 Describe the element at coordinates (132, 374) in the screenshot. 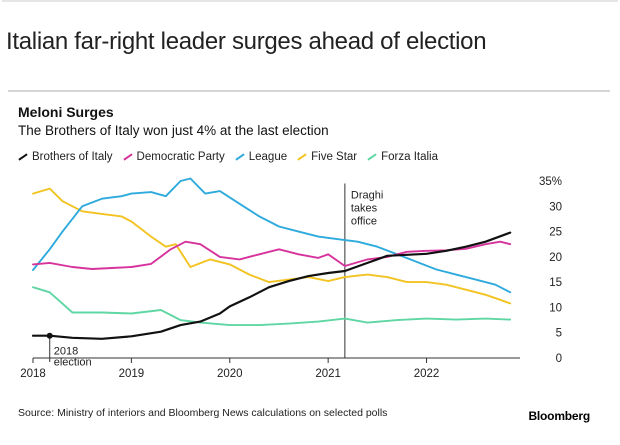

I see `x-tick-label: 2019` at that location.